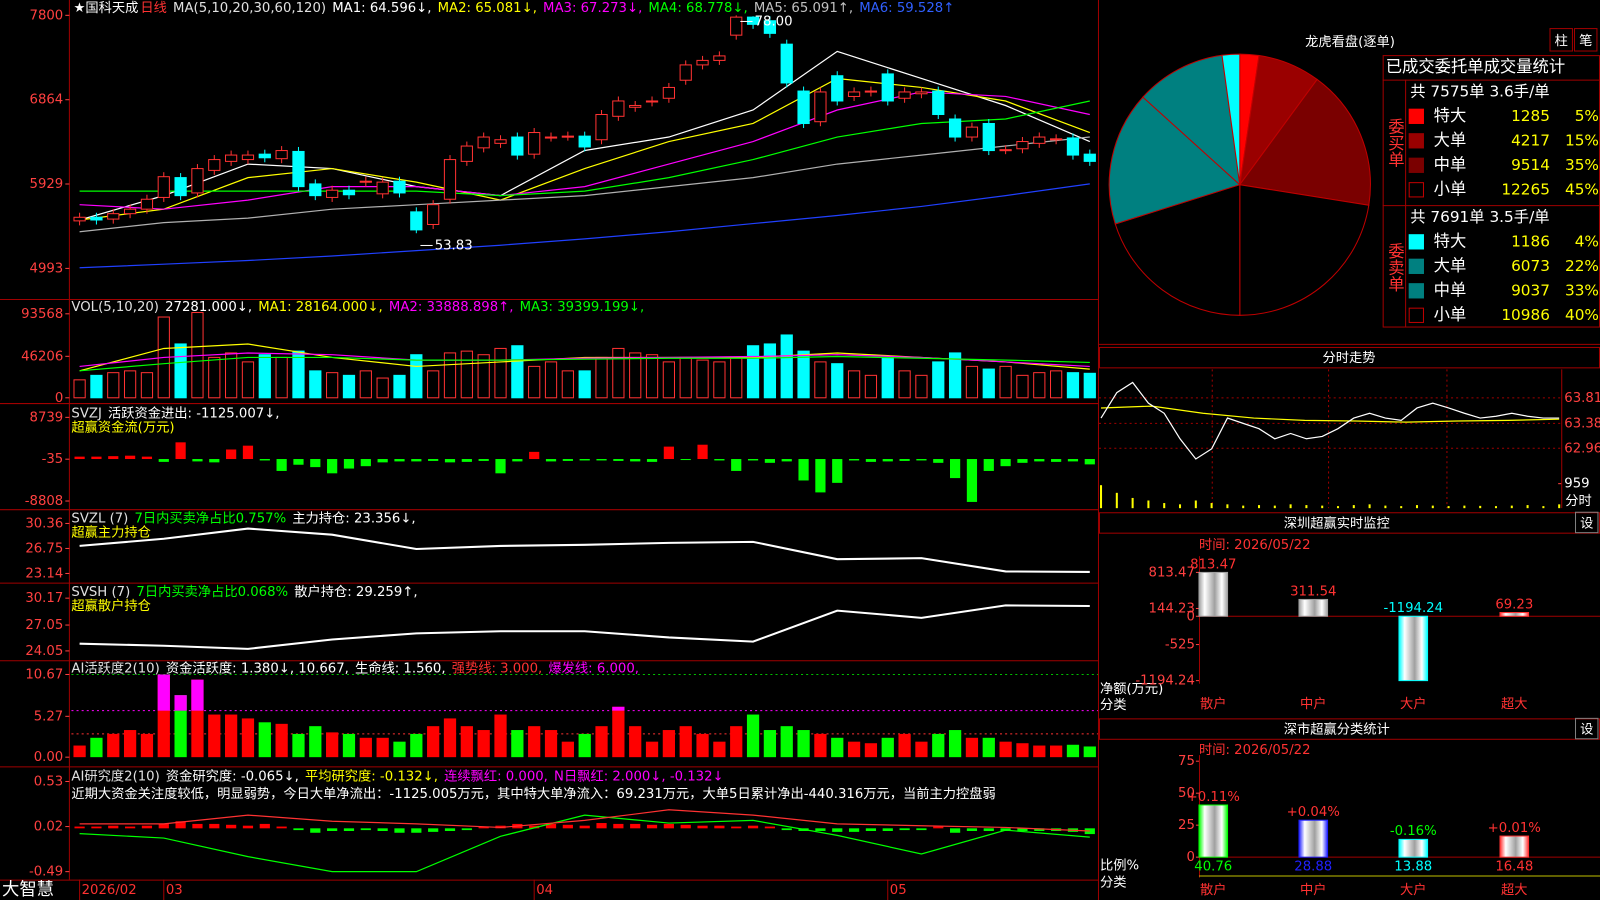 Image resolution: width=1600 pixels, height=900 pixels. What do you see at coordinates (697, 8) in the screenshot?
I see `indicator-header: MA4: 68.778↓,` at bounding box center [697, 8].